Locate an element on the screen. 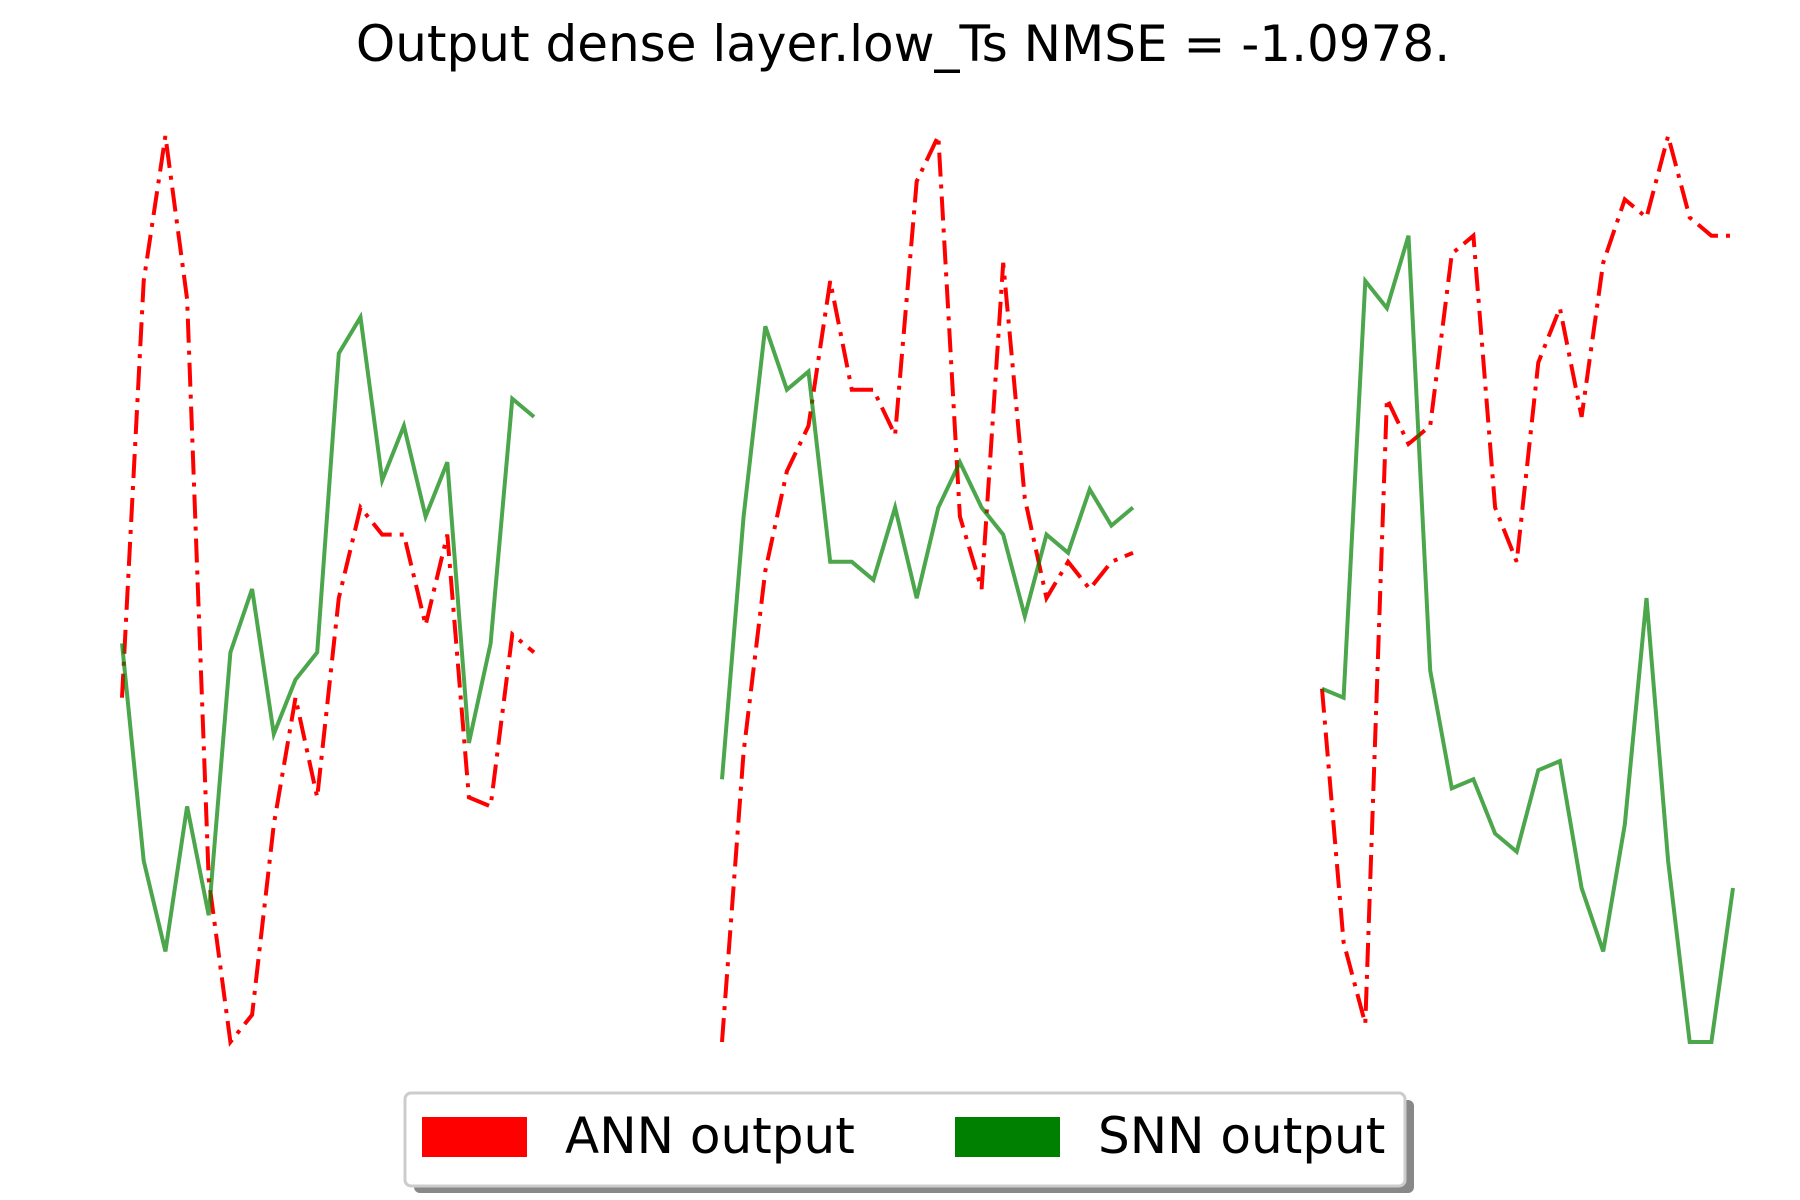 The height and width of the screenshot is (1200, 1800). legend: ANN output SNN output is located at coordinates (908, 1142).